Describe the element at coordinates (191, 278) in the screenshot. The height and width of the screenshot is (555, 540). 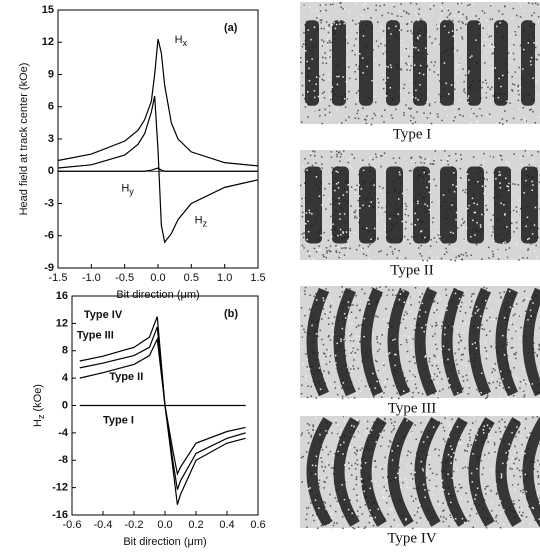
I see `x-tick-label: 0.5` at that location.